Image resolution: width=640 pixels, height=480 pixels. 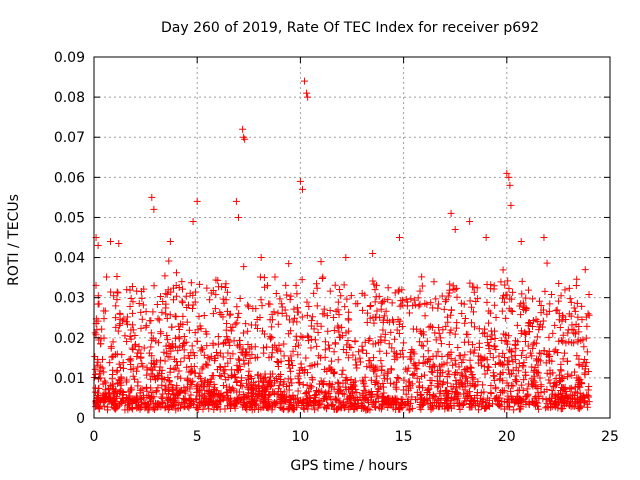 What do you see at coordinates (507, 437) in the screenshot?
I see `x-tick-label: 20` at bounding box center [507, 437].